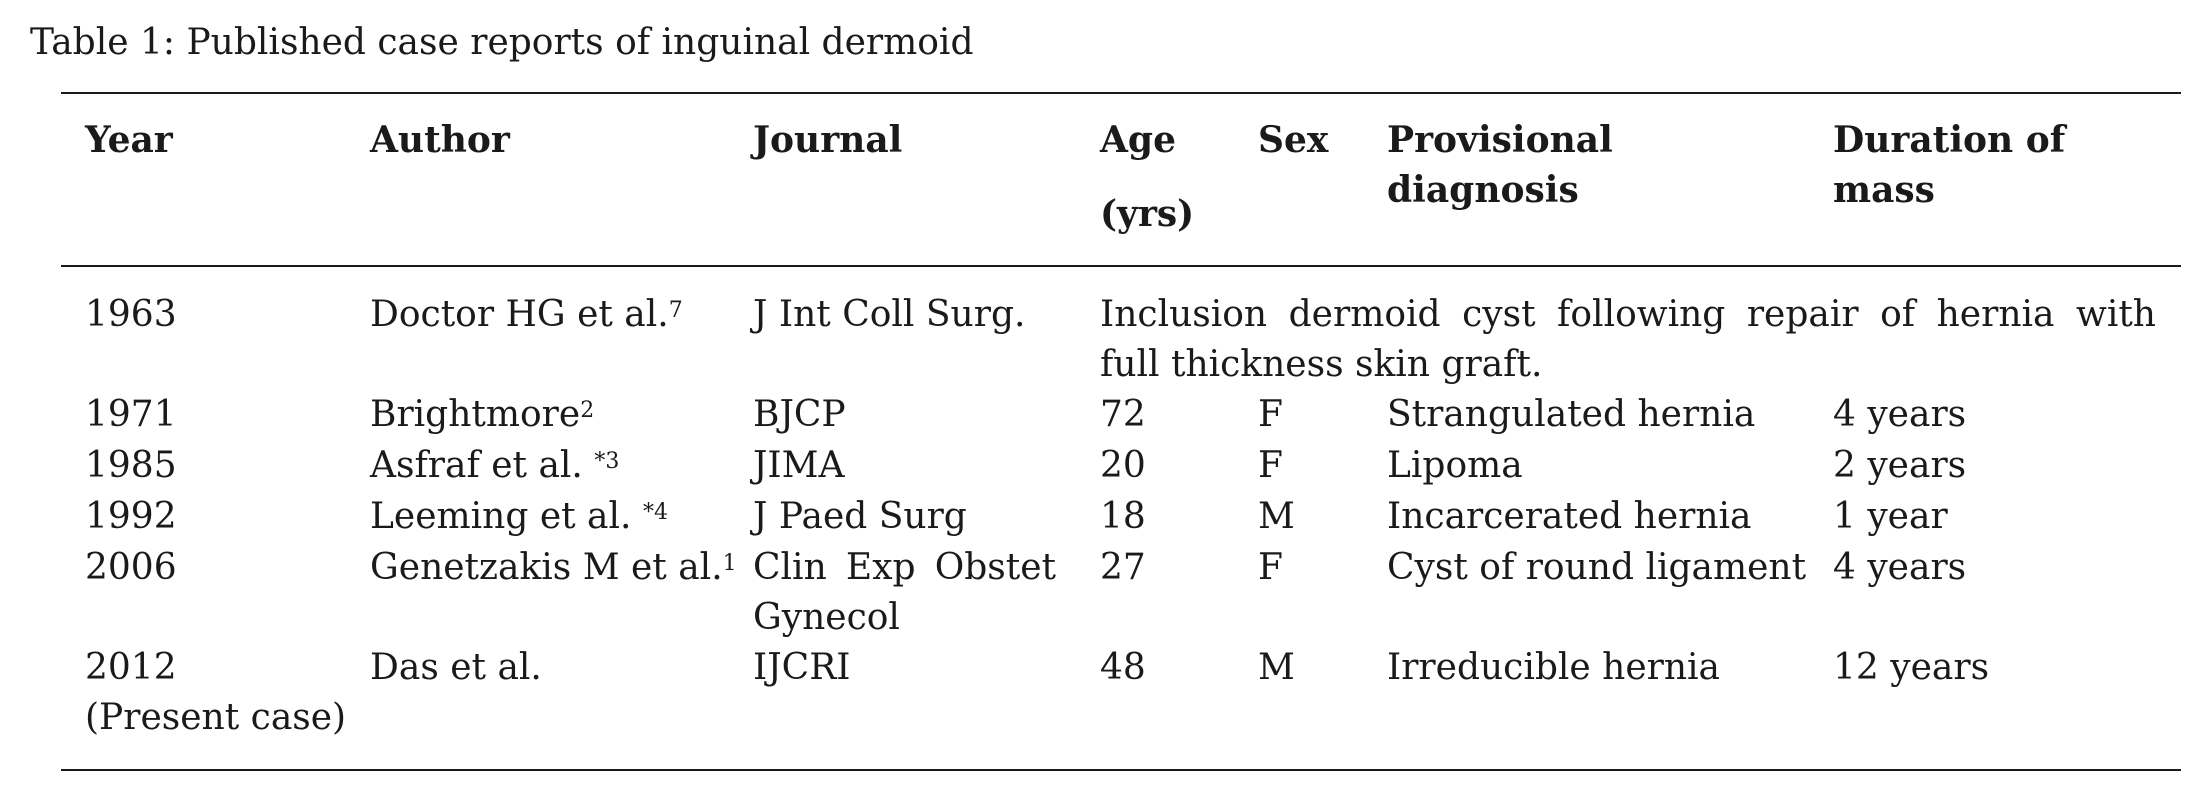 Image resolution: width=2209 pixels, height=793 pixels. What do you see at coordinates (1121, 770) in the screenshot?
I see `table-bottom-rule` at bounding box center [1121, 770].